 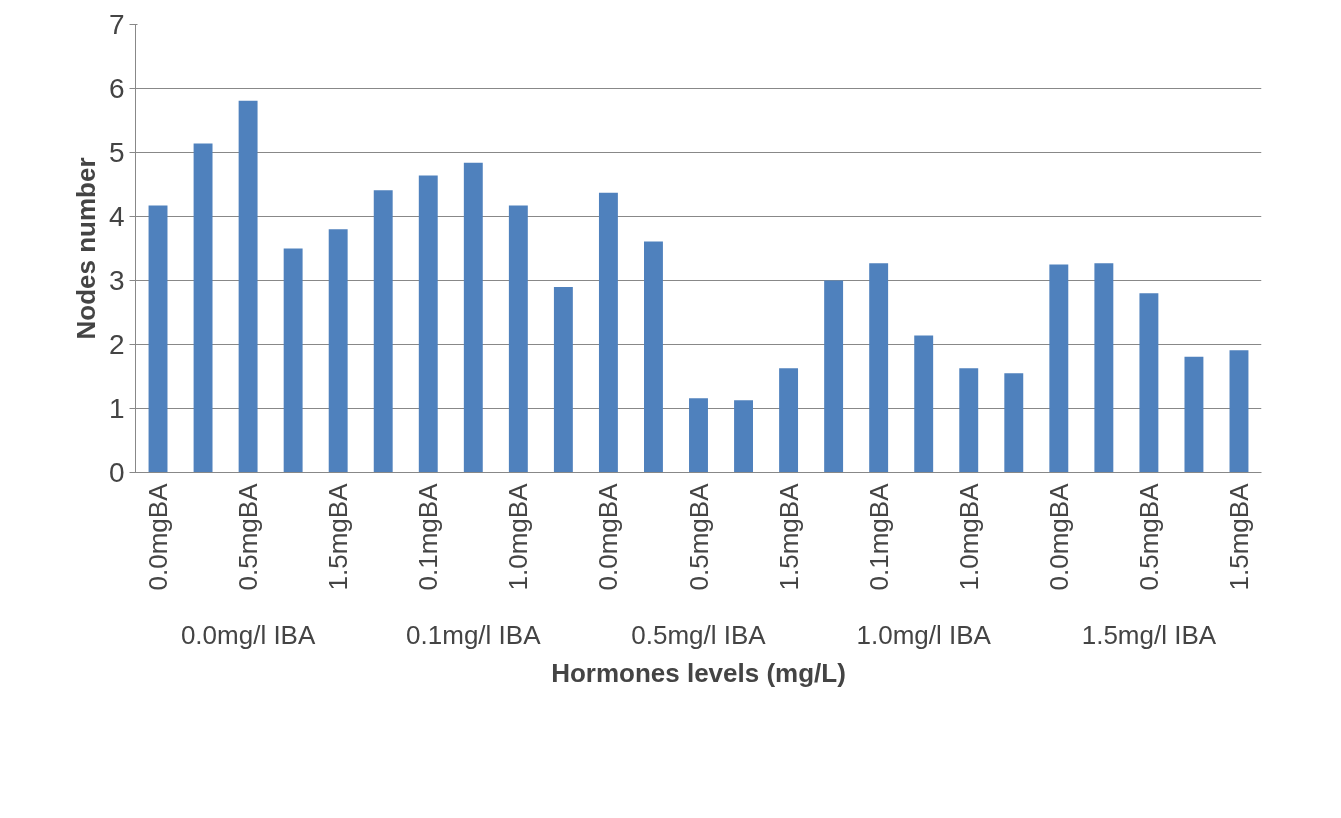 What do you see at coordinates (85, 248) in the screenshot?
I see `y-axis-title: Nodes number` at bounding box center [85, 248].